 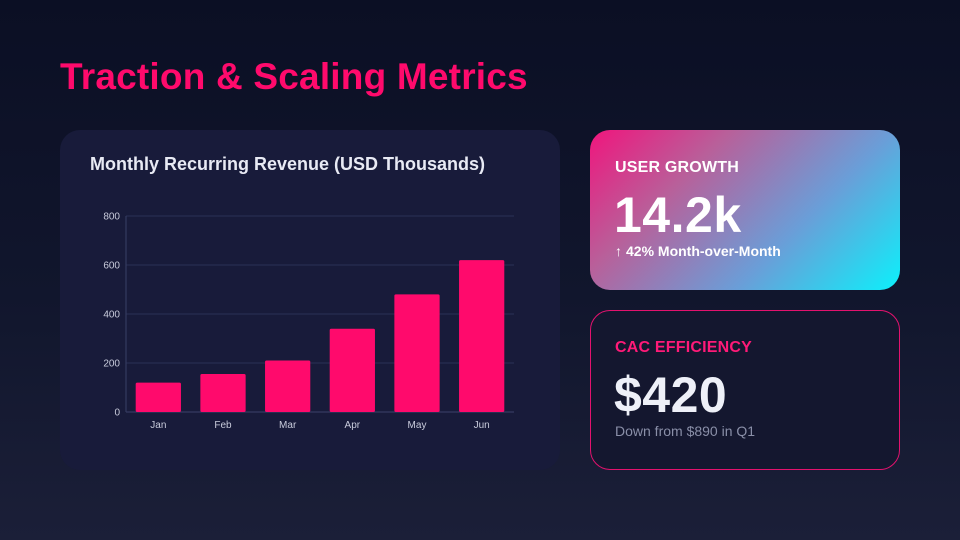 I want to click on bar-apr, so click(x=352, y=370).